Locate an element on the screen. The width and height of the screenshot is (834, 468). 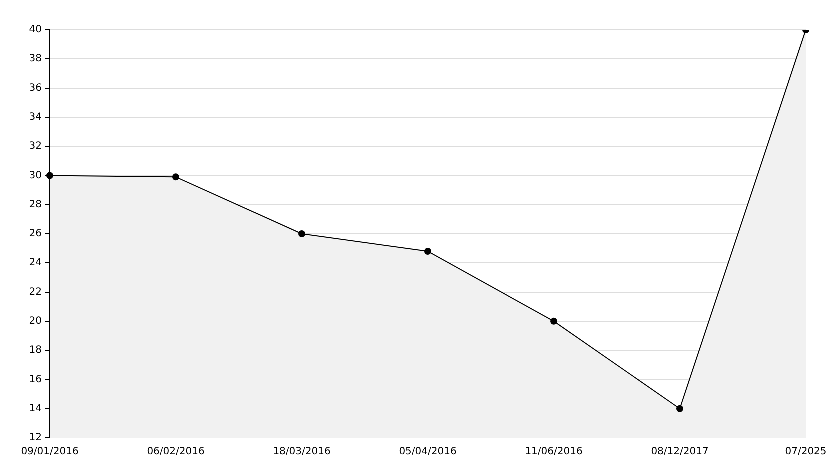
x-tick-label: 07/2025 is located at coordinates (806, 452).